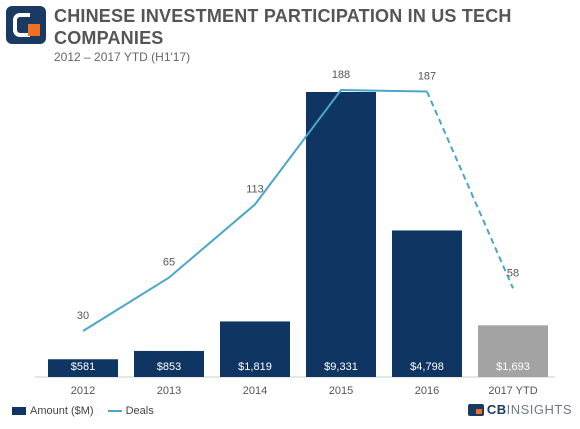 Image resolution: width=580 pixels, height=429 pixels. Describe the element at coordinates (475, 409) in the screenshot. I see `cb-brand-icon` at that location.